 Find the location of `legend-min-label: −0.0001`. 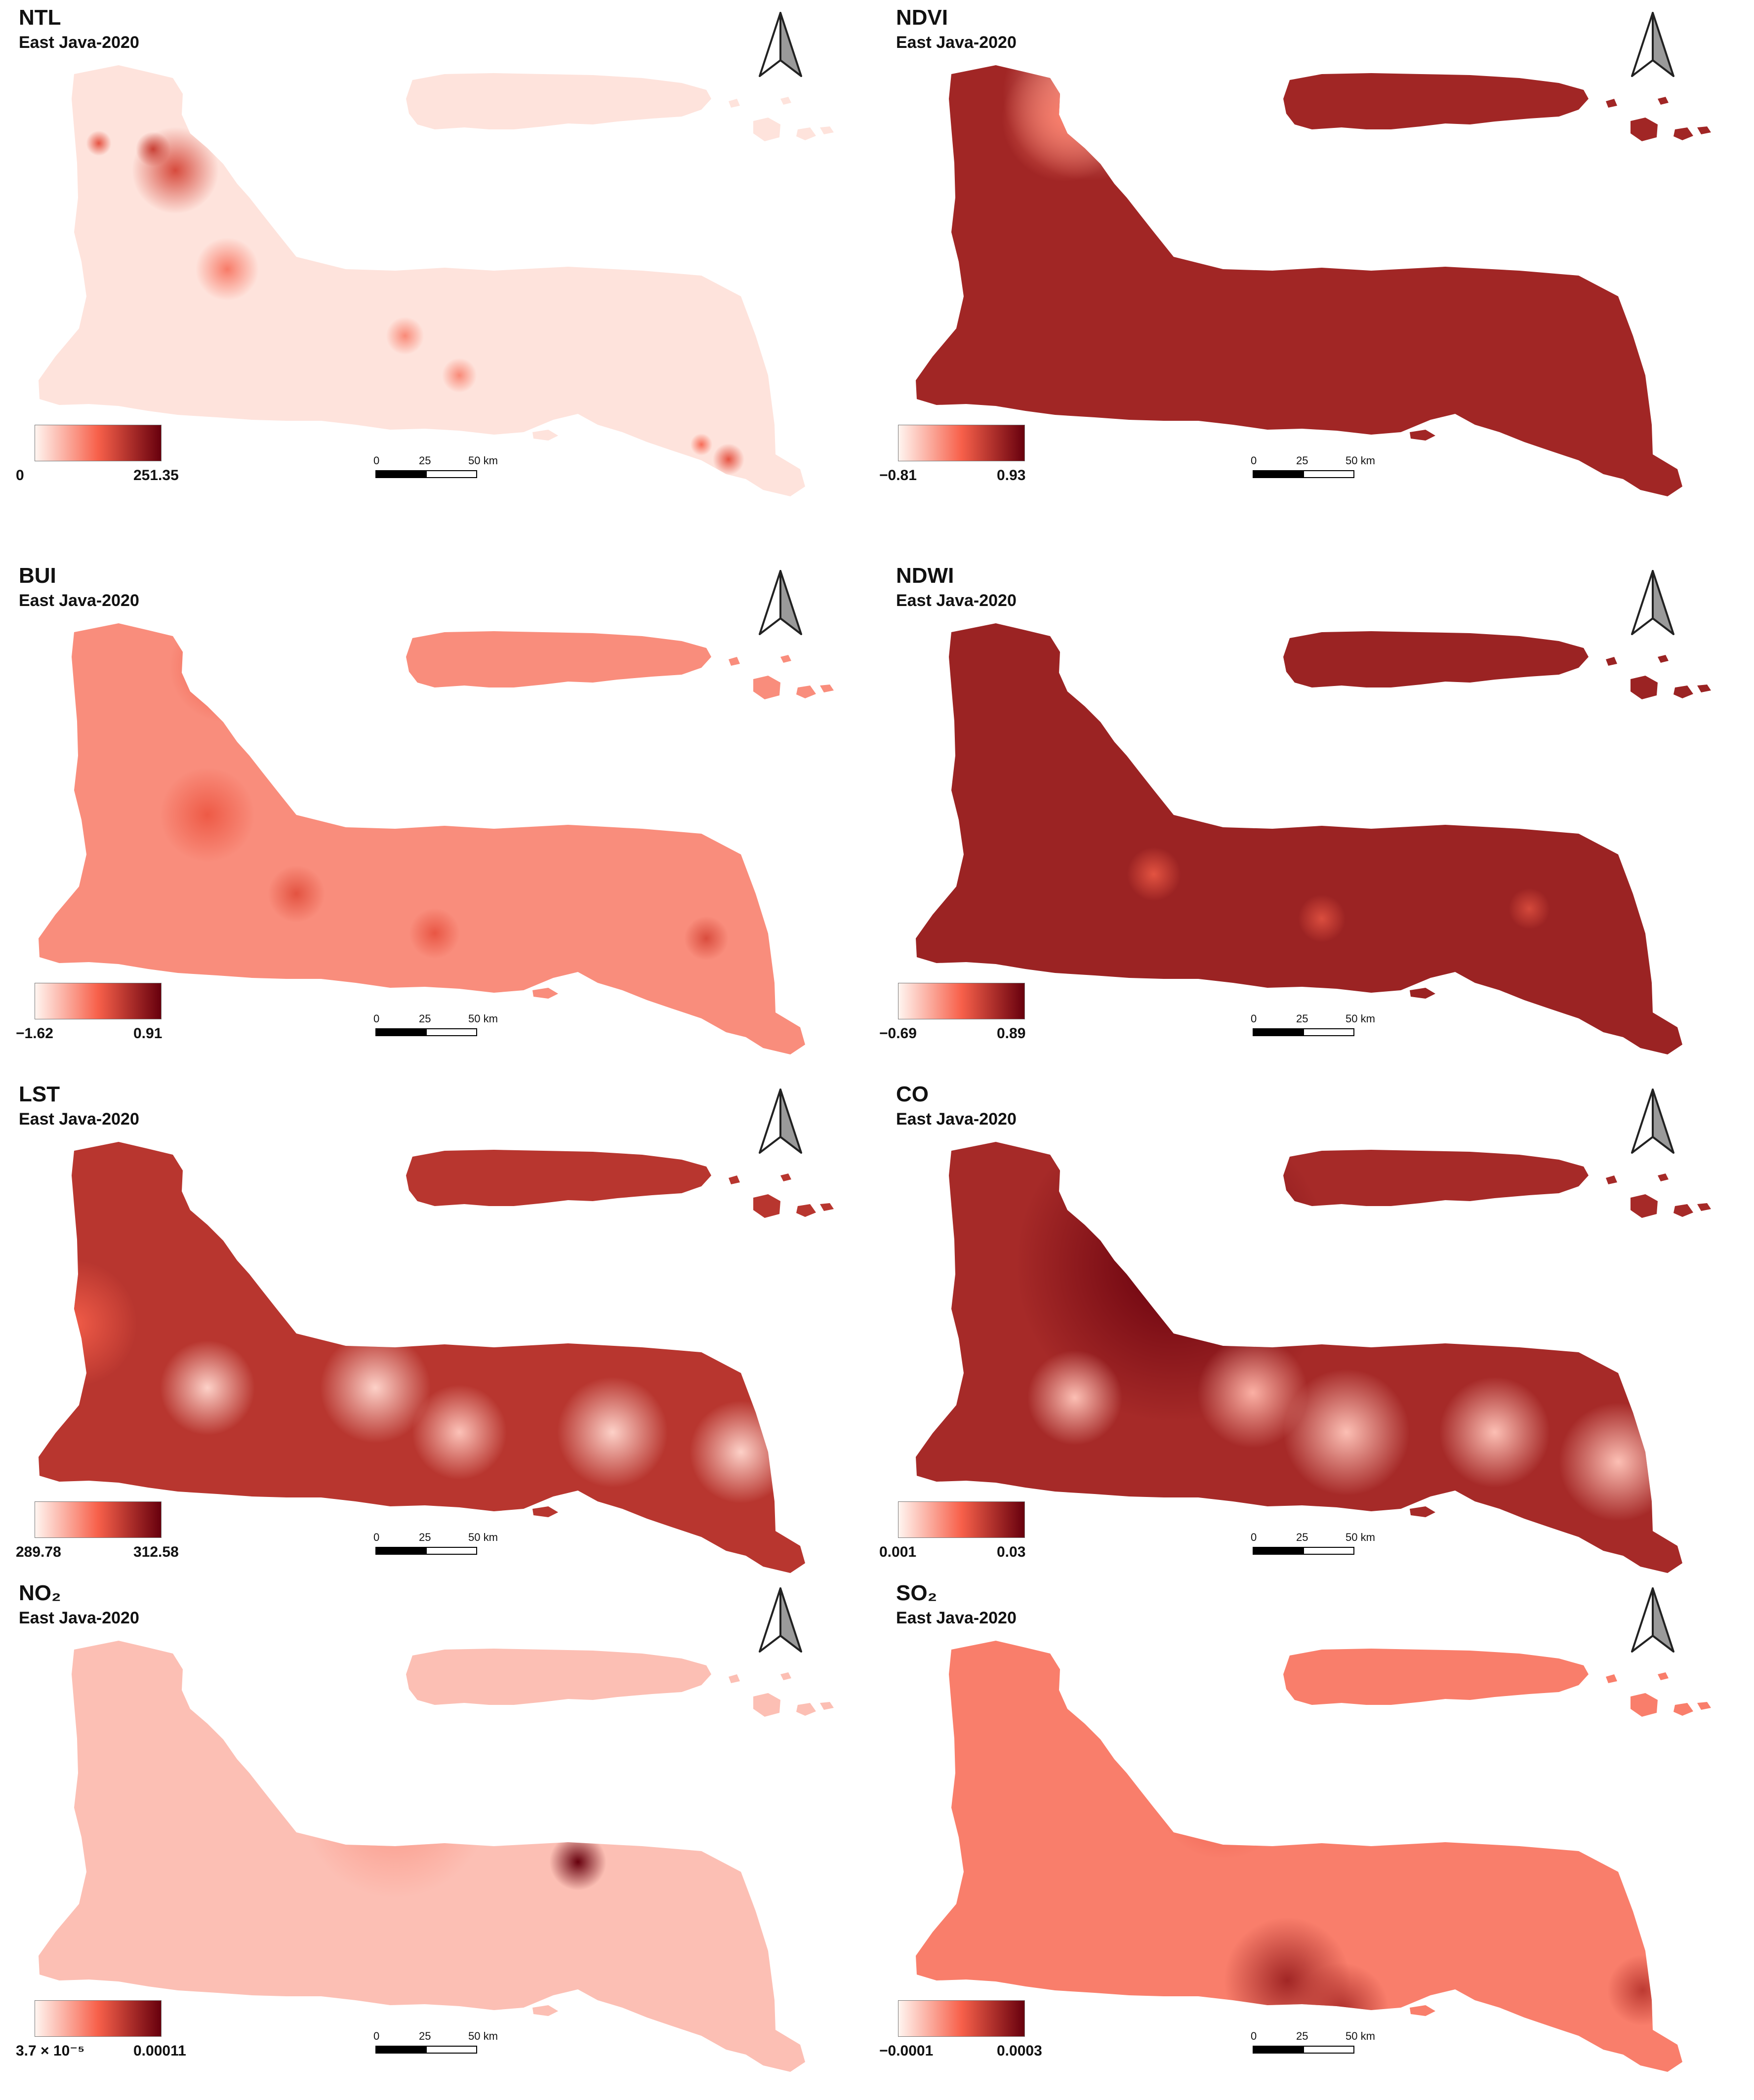

legend-min-label: −0.0001 is located at coordinates (907, 2051).